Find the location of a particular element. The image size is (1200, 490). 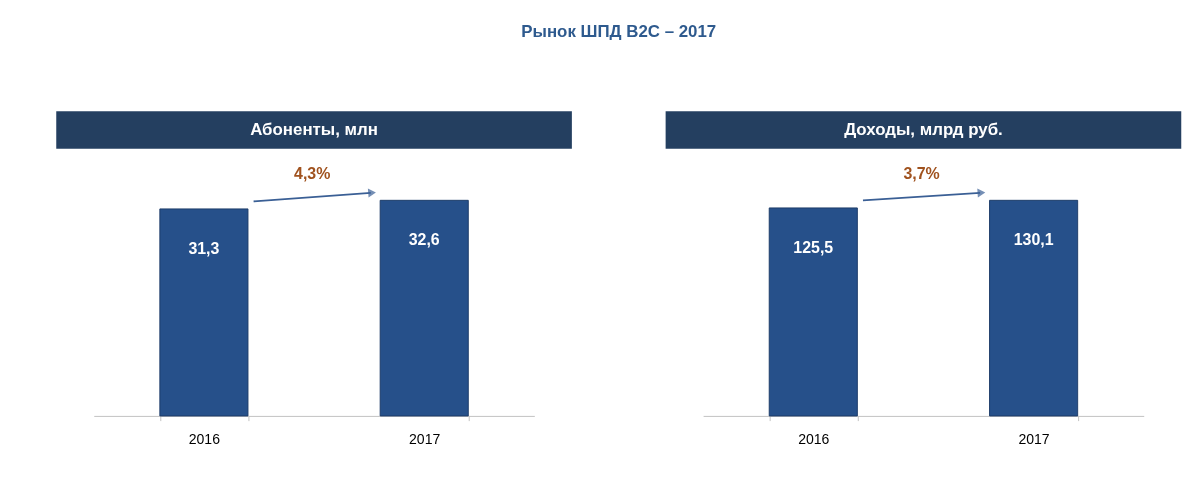

data-label: 31,3 is located at coordinates (204, 248).